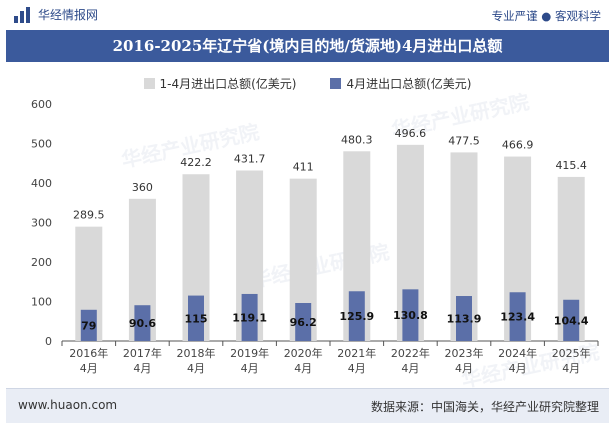  What do you see at coordinates (303, 353) in the screenshot?
I see `x-tick-label: 2020年` at bounding box center [303, 353].